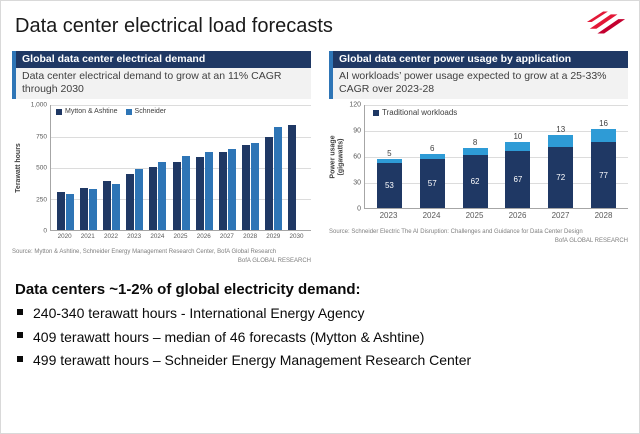 This screenshot has height=434, width=640. What do you see at coordinates (389, 185) in the screenshot?
I see `bar-segment: 53` at bounding box center [389, 185].